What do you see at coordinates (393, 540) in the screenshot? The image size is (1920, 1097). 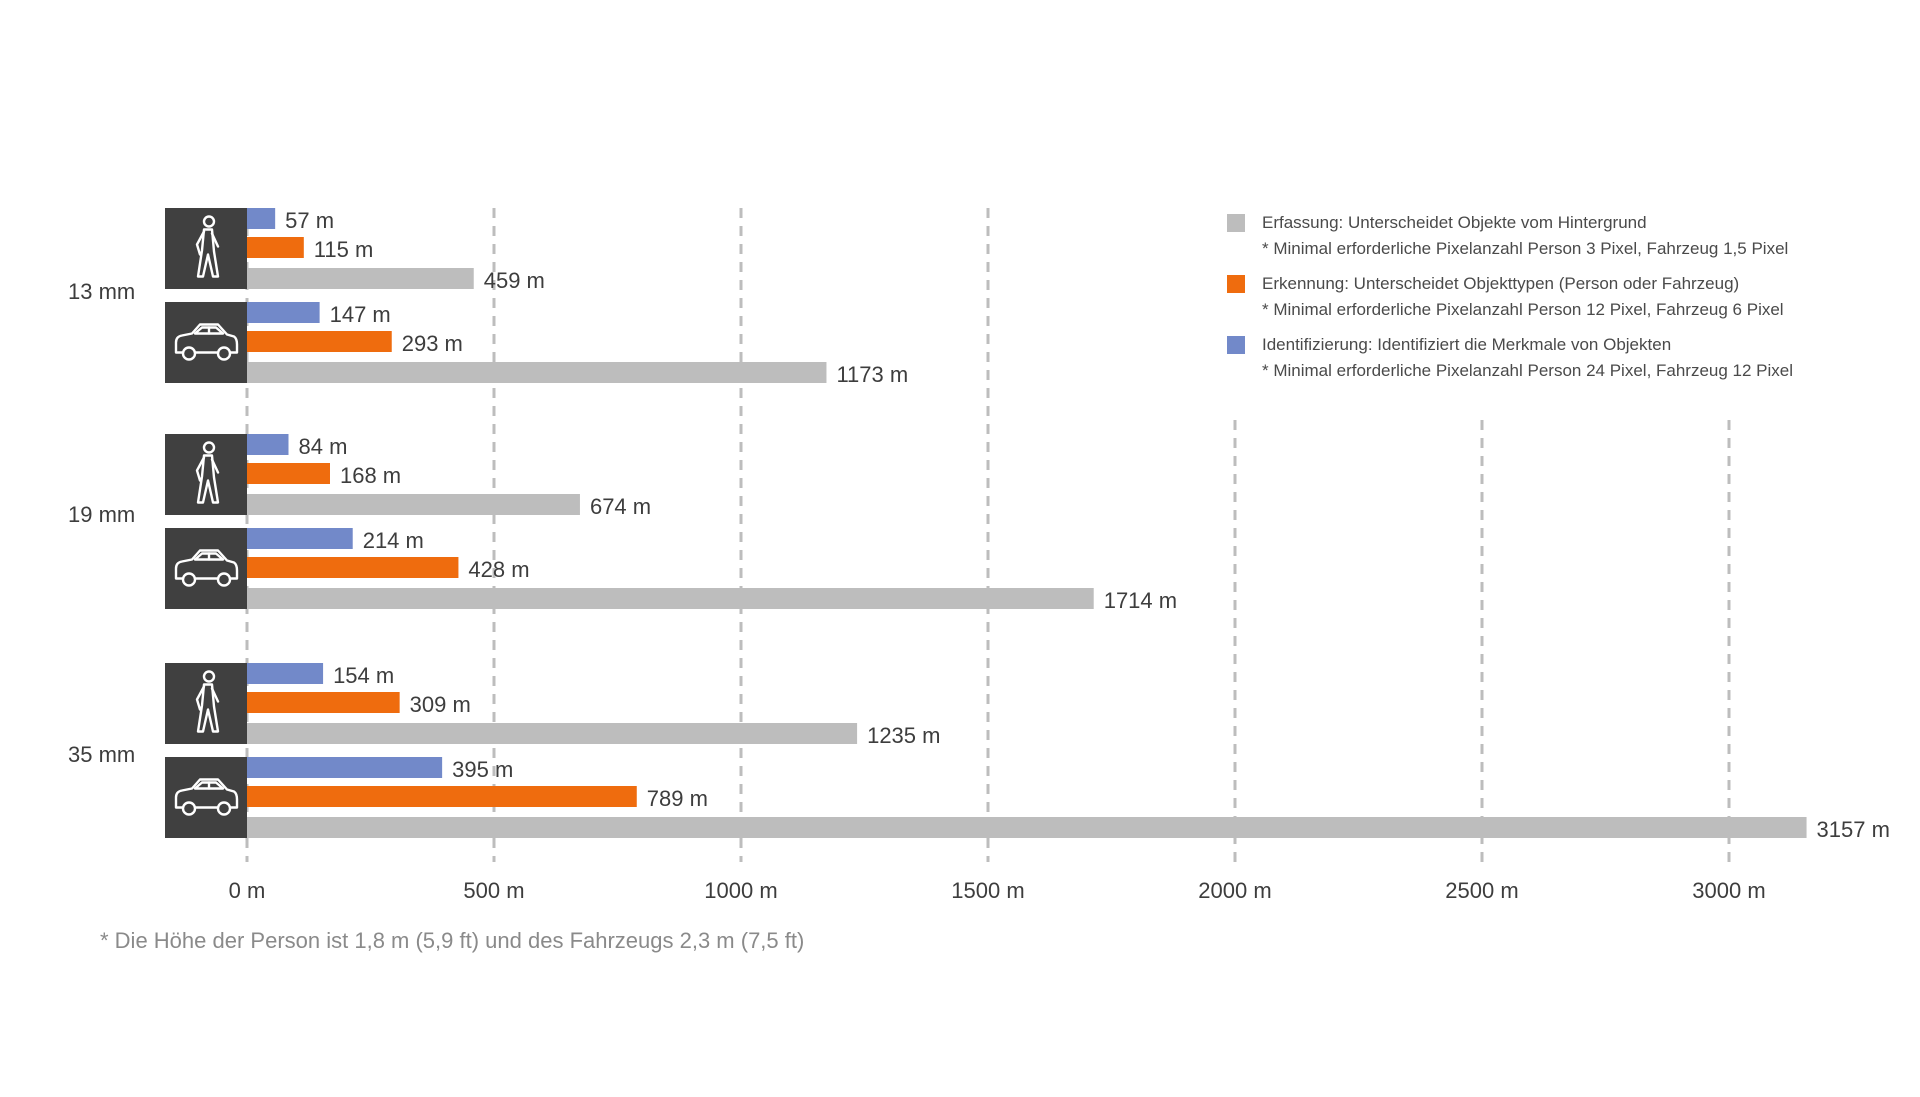 I see `value-label-identification: 214 m` at bounding box center [393, 540].